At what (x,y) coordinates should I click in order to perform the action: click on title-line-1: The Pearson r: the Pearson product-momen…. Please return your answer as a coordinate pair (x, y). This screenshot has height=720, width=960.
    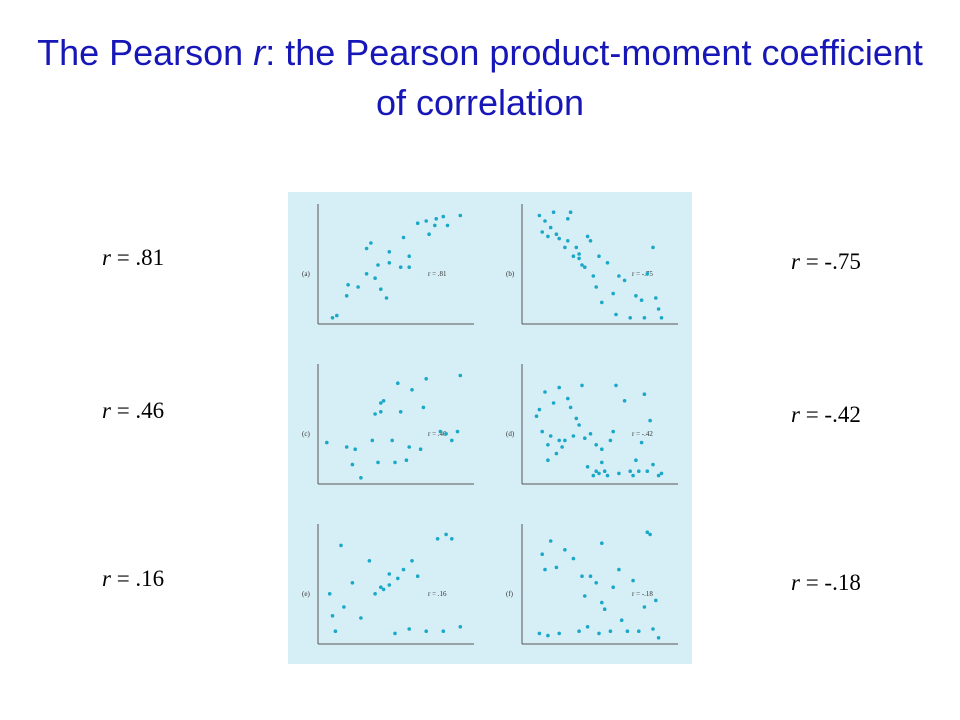
    Looking at the image, I should click on (394, 52).